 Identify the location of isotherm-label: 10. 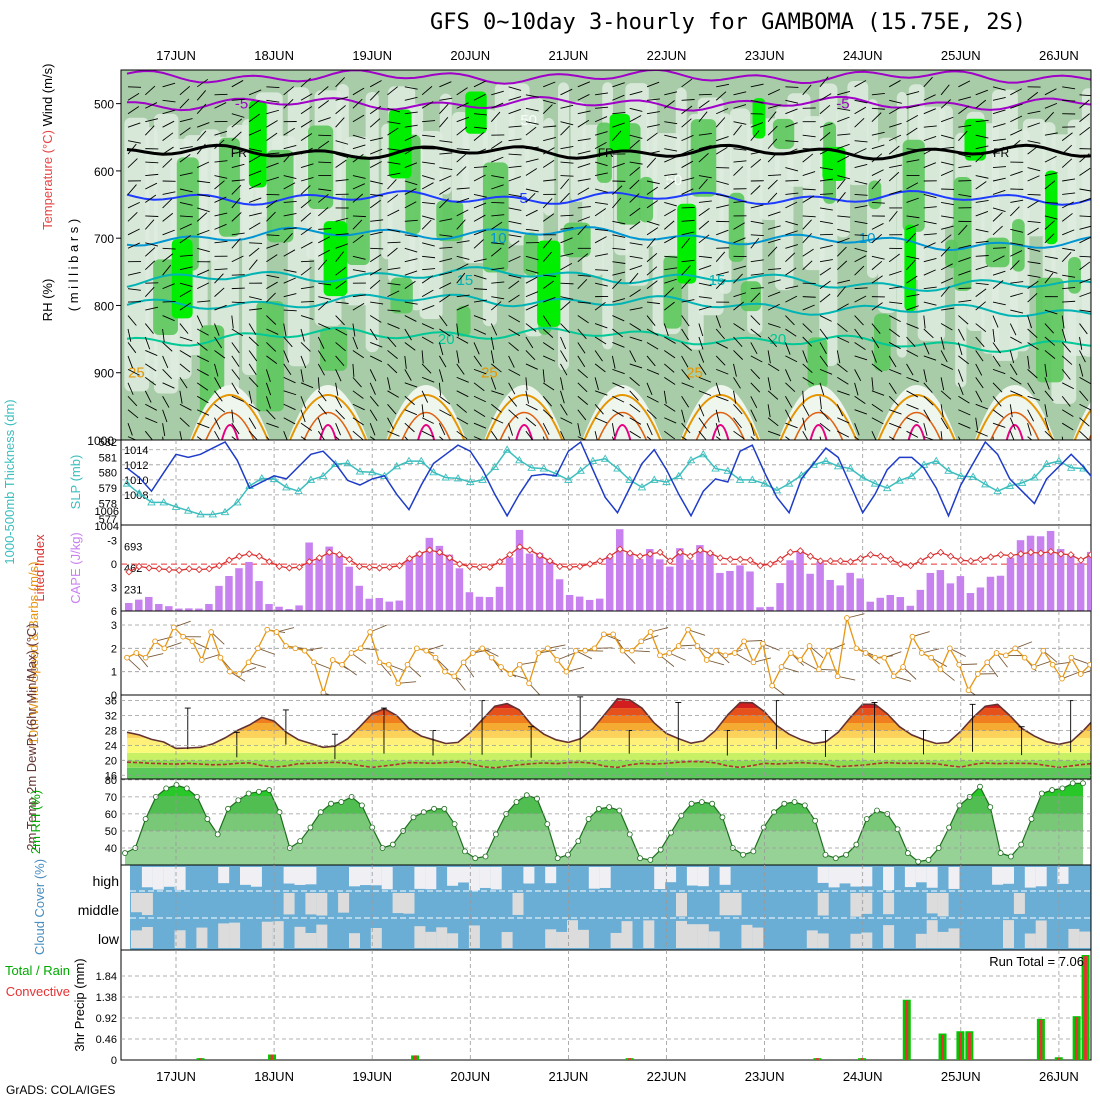
(867, 238).